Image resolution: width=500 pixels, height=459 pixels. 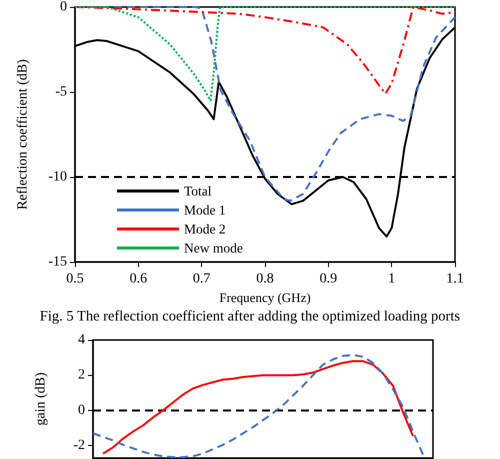 I want to click on y-tick-label: -5, so click(x=61, y=92).